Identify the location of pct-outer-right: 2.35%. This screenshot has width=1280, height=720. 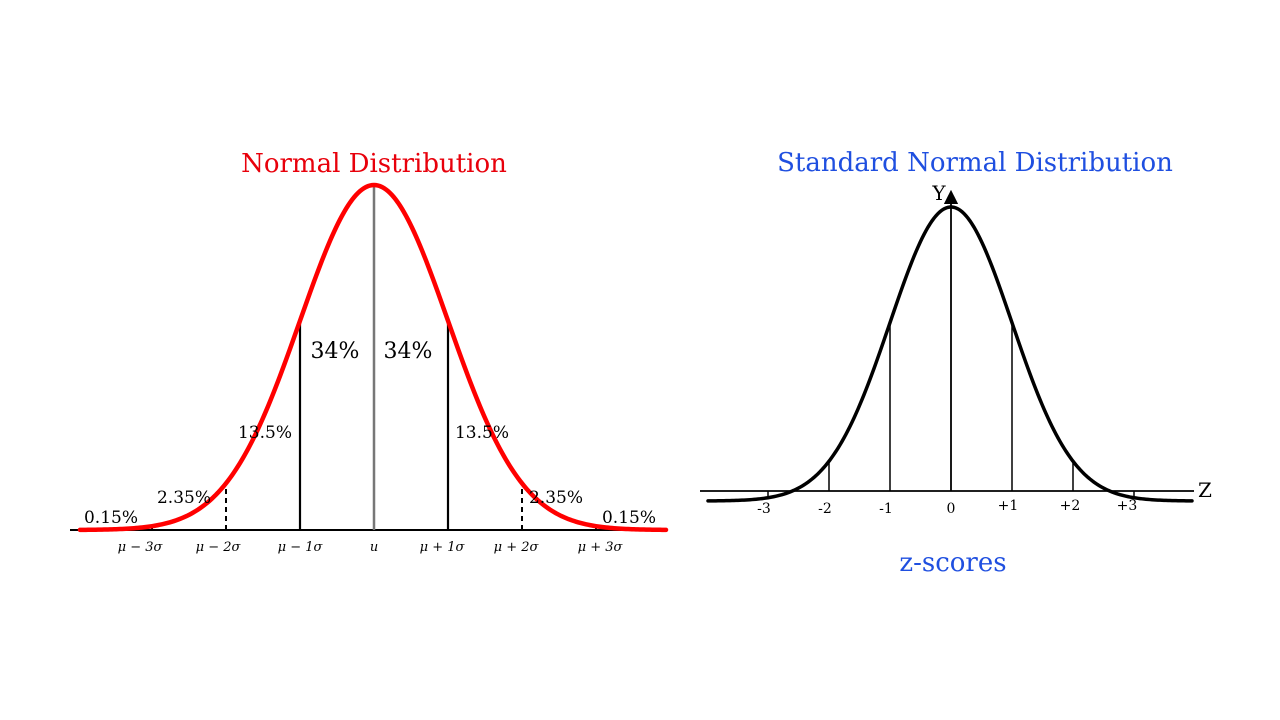
(556, 498).